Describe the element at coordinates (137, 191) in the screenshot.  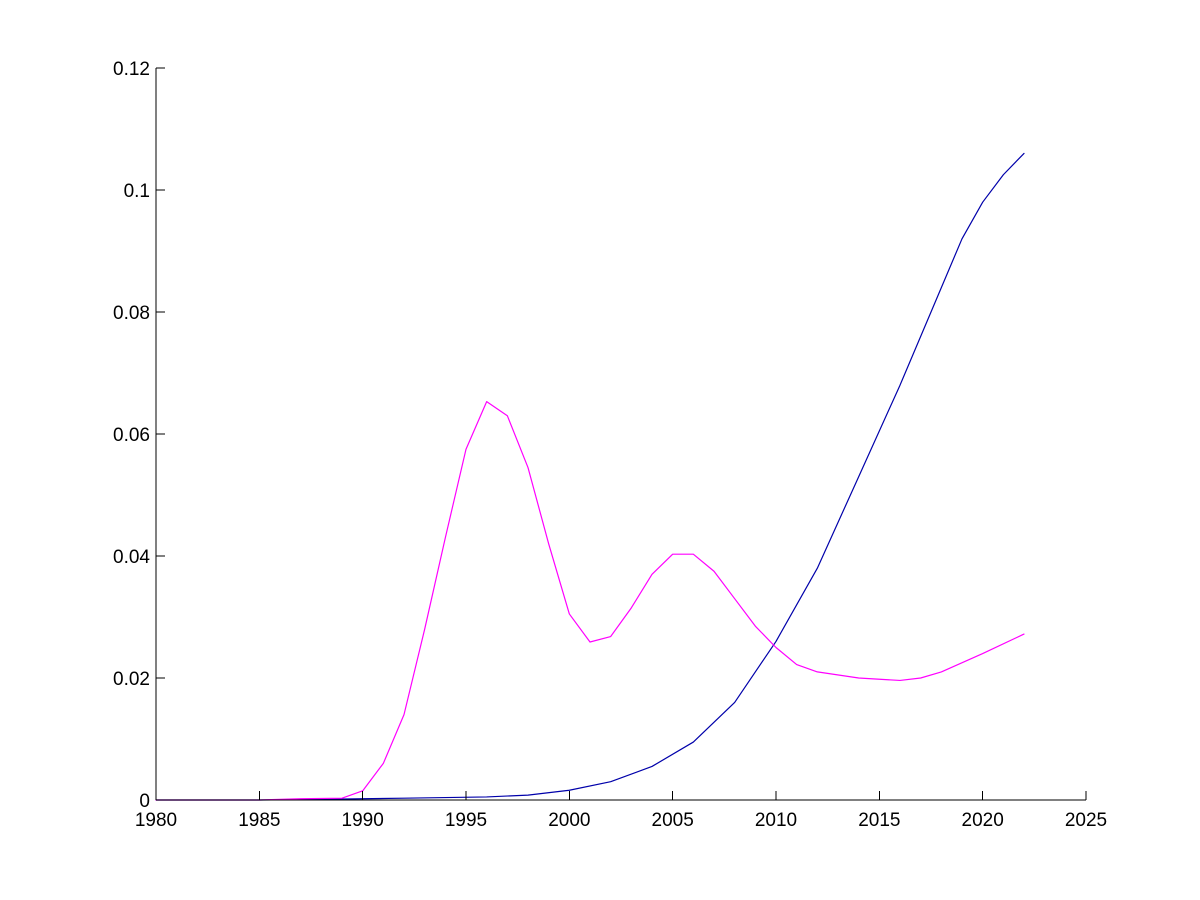
I see `y-tick-label: 0.1` at that location.